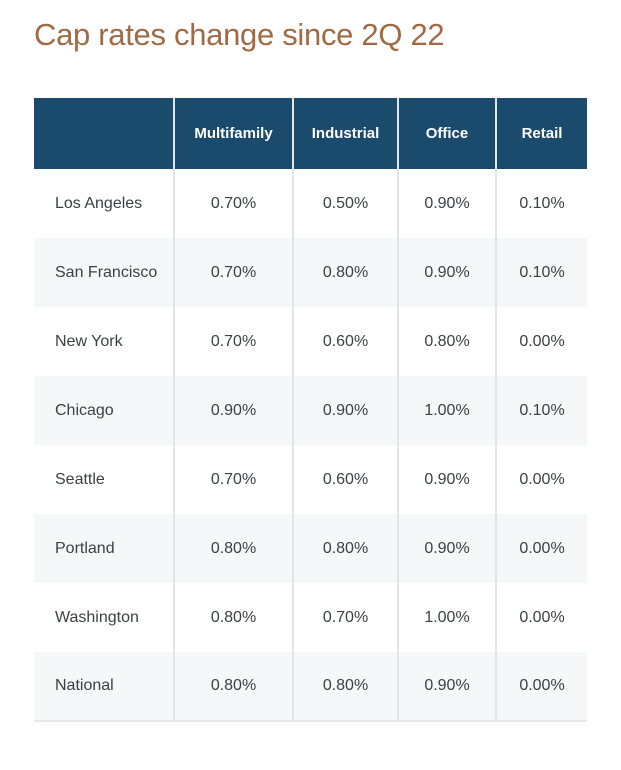 This screenshot has width=621, height=770. Describe the element at coordinates (104, 411) in the screenshot. I see `row-label: Chicago` at that location.